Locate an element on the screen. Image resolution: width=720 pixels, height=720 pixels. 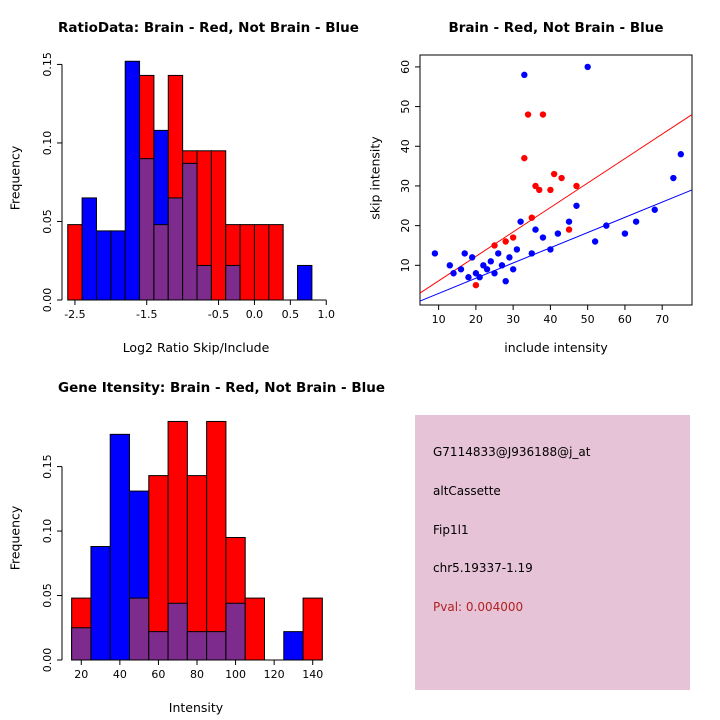
gene-histogram-xlabel: Intensity is located at coordinates (196, 707).